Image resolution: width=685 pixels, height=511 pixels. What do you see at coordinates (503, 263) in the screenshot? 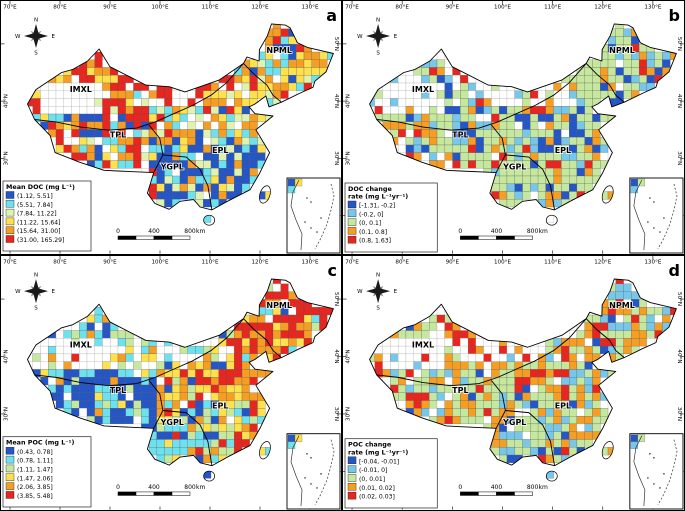
I see `lon-label: 100°E` at bounding box center [503, 263].